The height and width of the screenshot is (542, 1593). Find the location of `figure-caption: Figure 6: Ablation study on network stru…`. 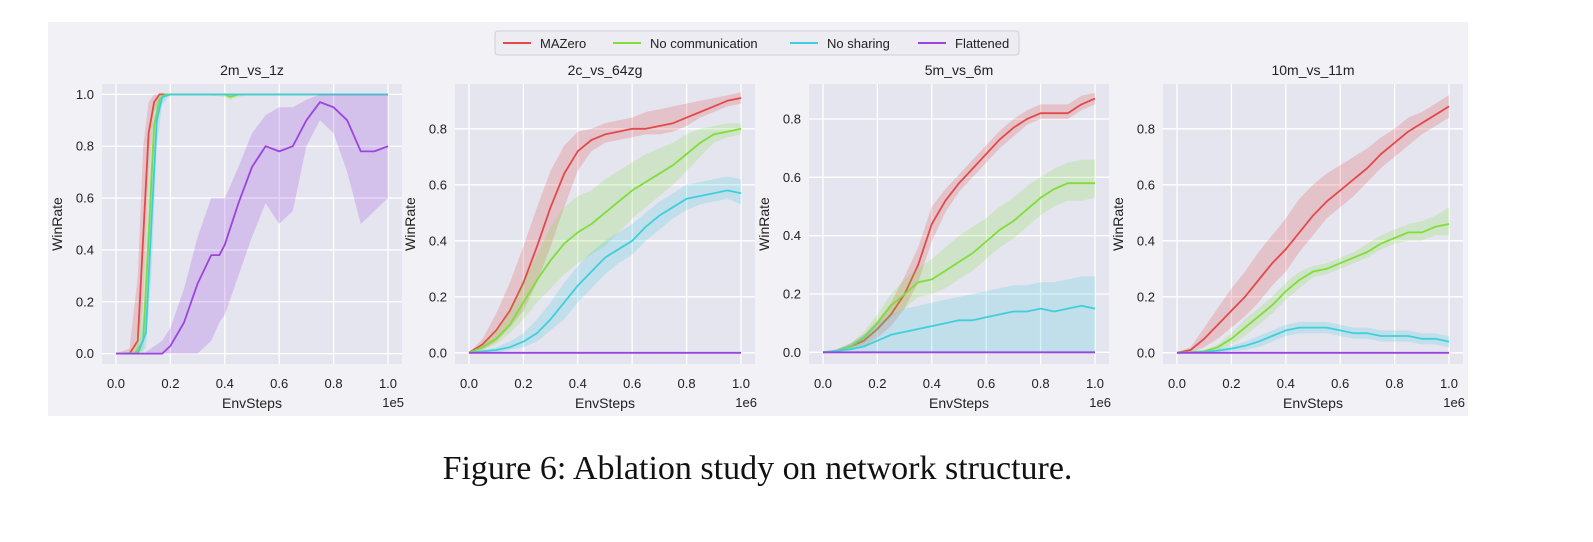

figure-caption: Figure 6: Ablation study on network stru… is located at coordinates (757, 468).